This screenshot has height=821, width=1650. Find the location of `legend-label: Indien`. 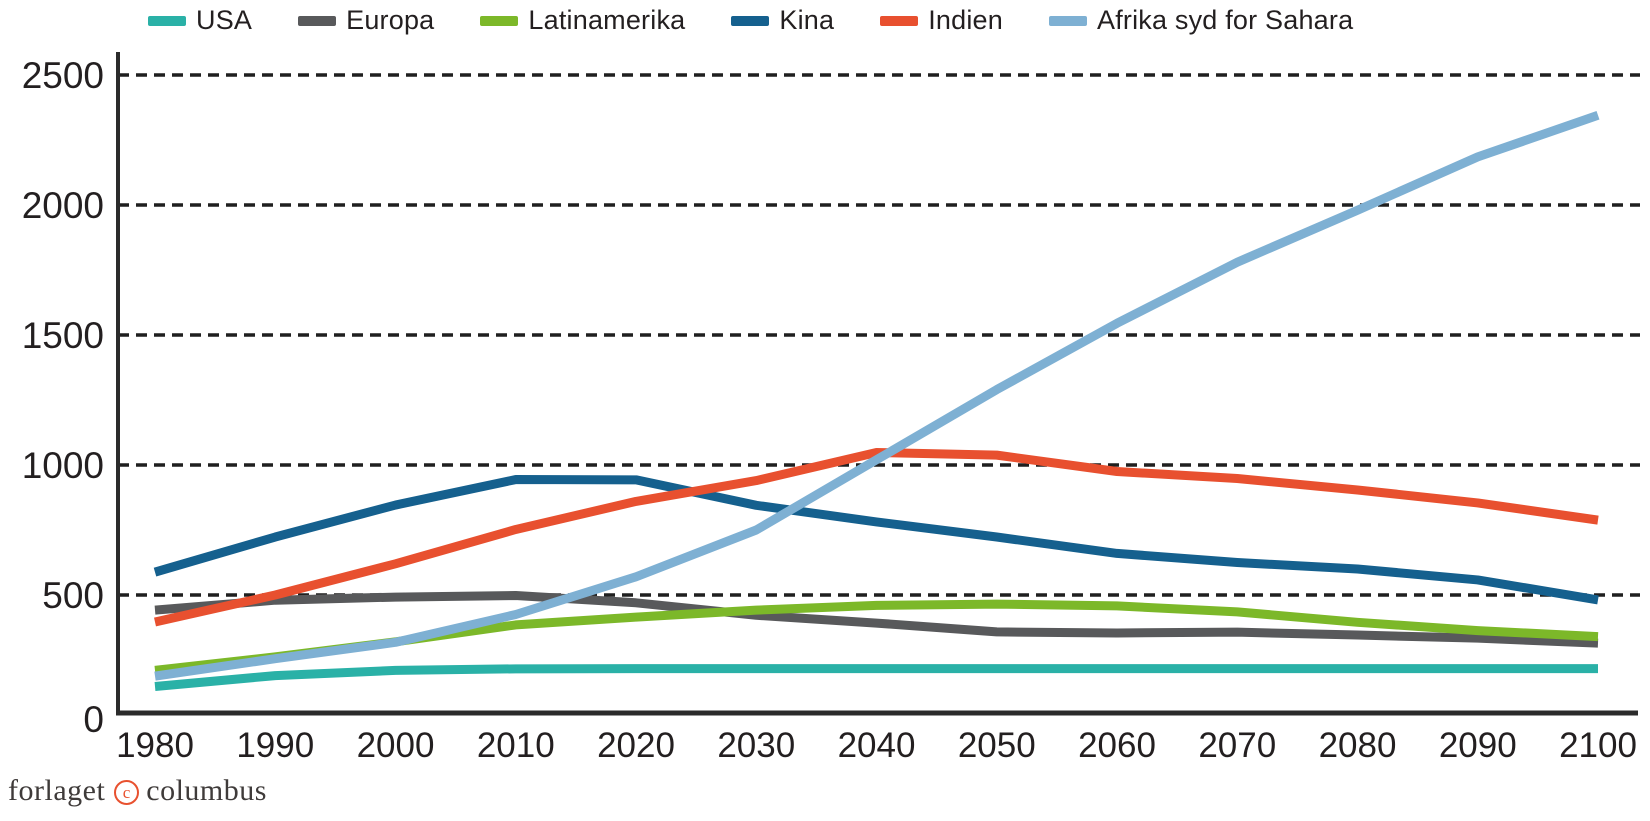

legend-label: Indien is located at coordinates (965, 20).